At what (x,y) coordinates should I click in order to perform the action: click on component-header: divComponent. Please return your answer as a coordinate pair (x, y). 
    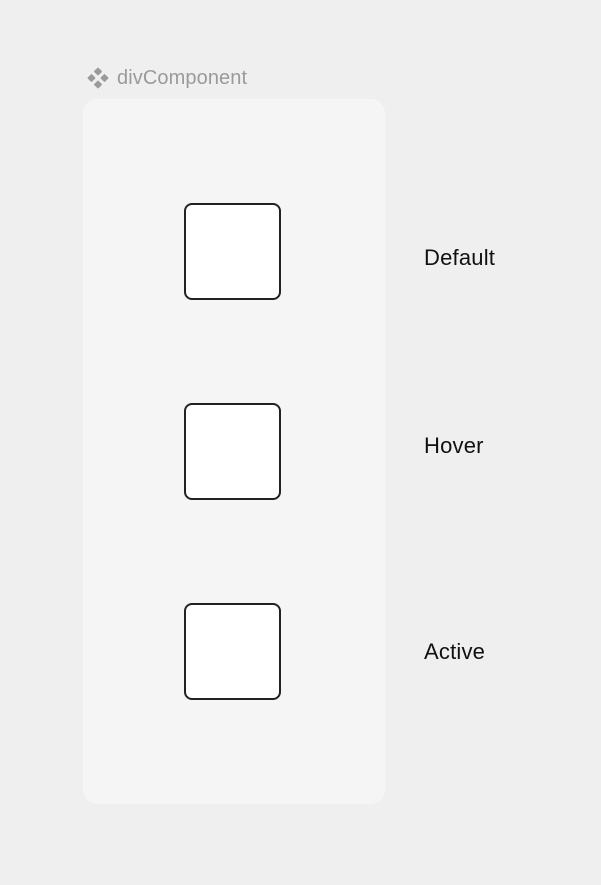
    Looking at the image, I should click on (166, 78).